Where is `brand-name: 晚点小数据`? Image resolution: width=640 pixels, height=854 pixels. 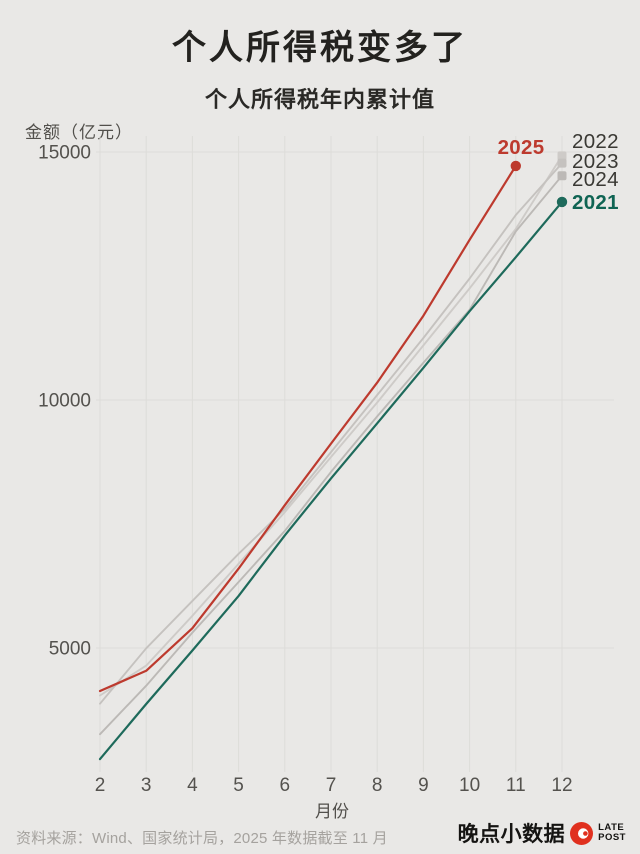 brand-name: 晚点小数据 is located at coordinates (511, 834).